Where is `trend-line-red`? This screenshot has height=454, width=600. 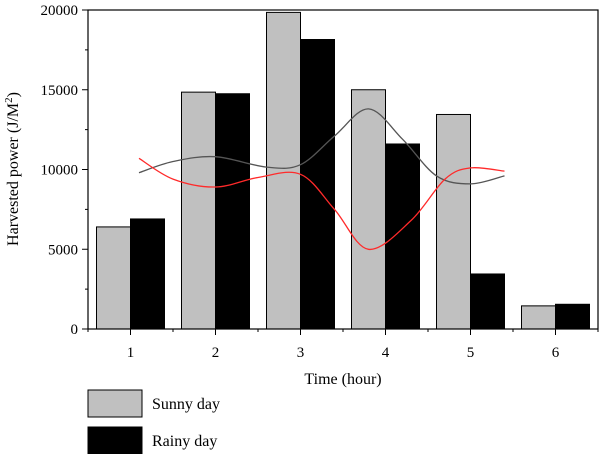
trend-line-red is located at coordinates (321, 203).